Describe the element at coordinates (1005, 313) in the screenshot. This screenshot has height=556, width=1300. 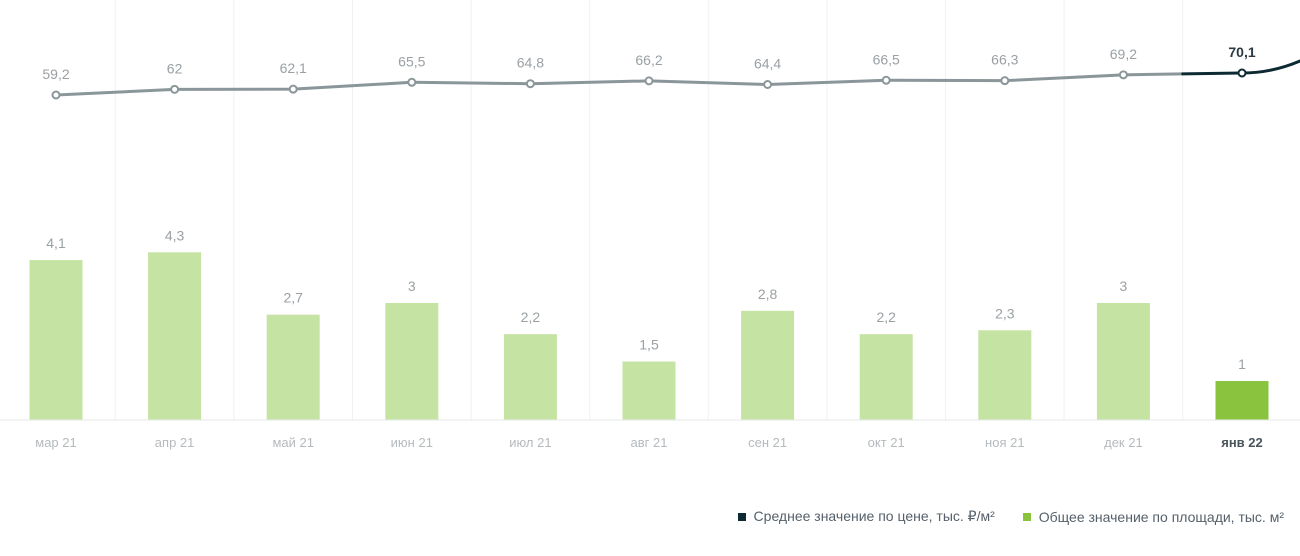
I see `bar-value-label: 2,3` at that location.